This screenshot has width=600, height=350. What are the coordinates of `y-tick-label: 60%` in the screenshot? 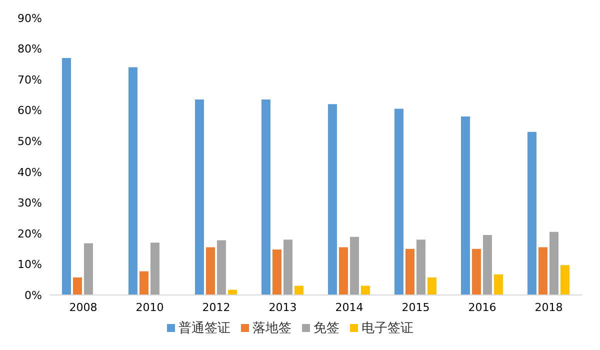 It's located at (30, 111).